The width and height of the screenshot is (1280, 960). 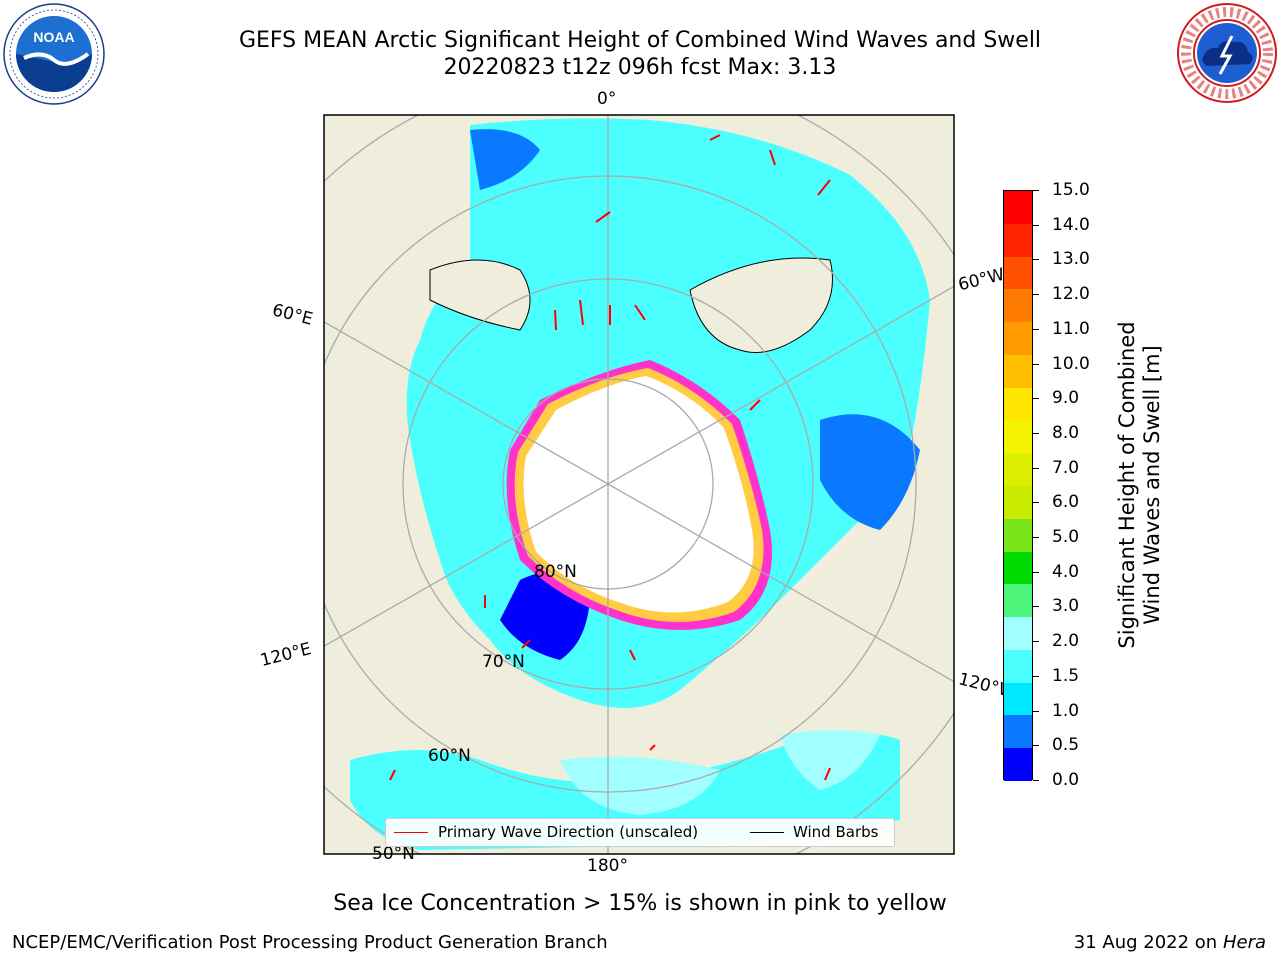 What do you see at coordinates (568, 832) in the screenshot?
I see `legend-wave-direction: Primary Wave Direction (unscaled)` at bounding box center [568, 832].